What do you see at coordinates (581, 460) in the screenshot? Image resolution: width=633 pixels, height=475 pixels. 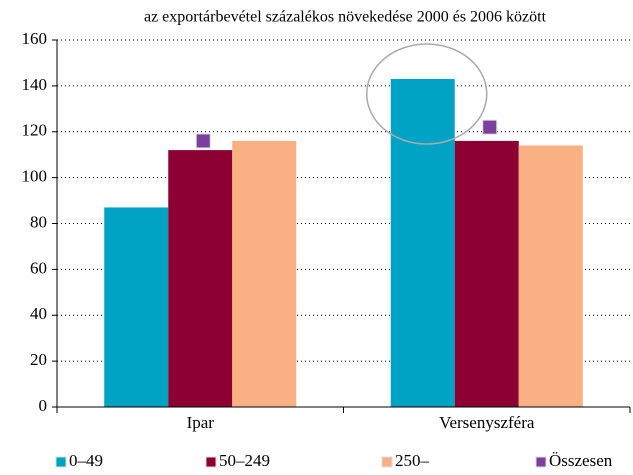 I see `legend-label: Összesen` at bounding box center [581, 460].